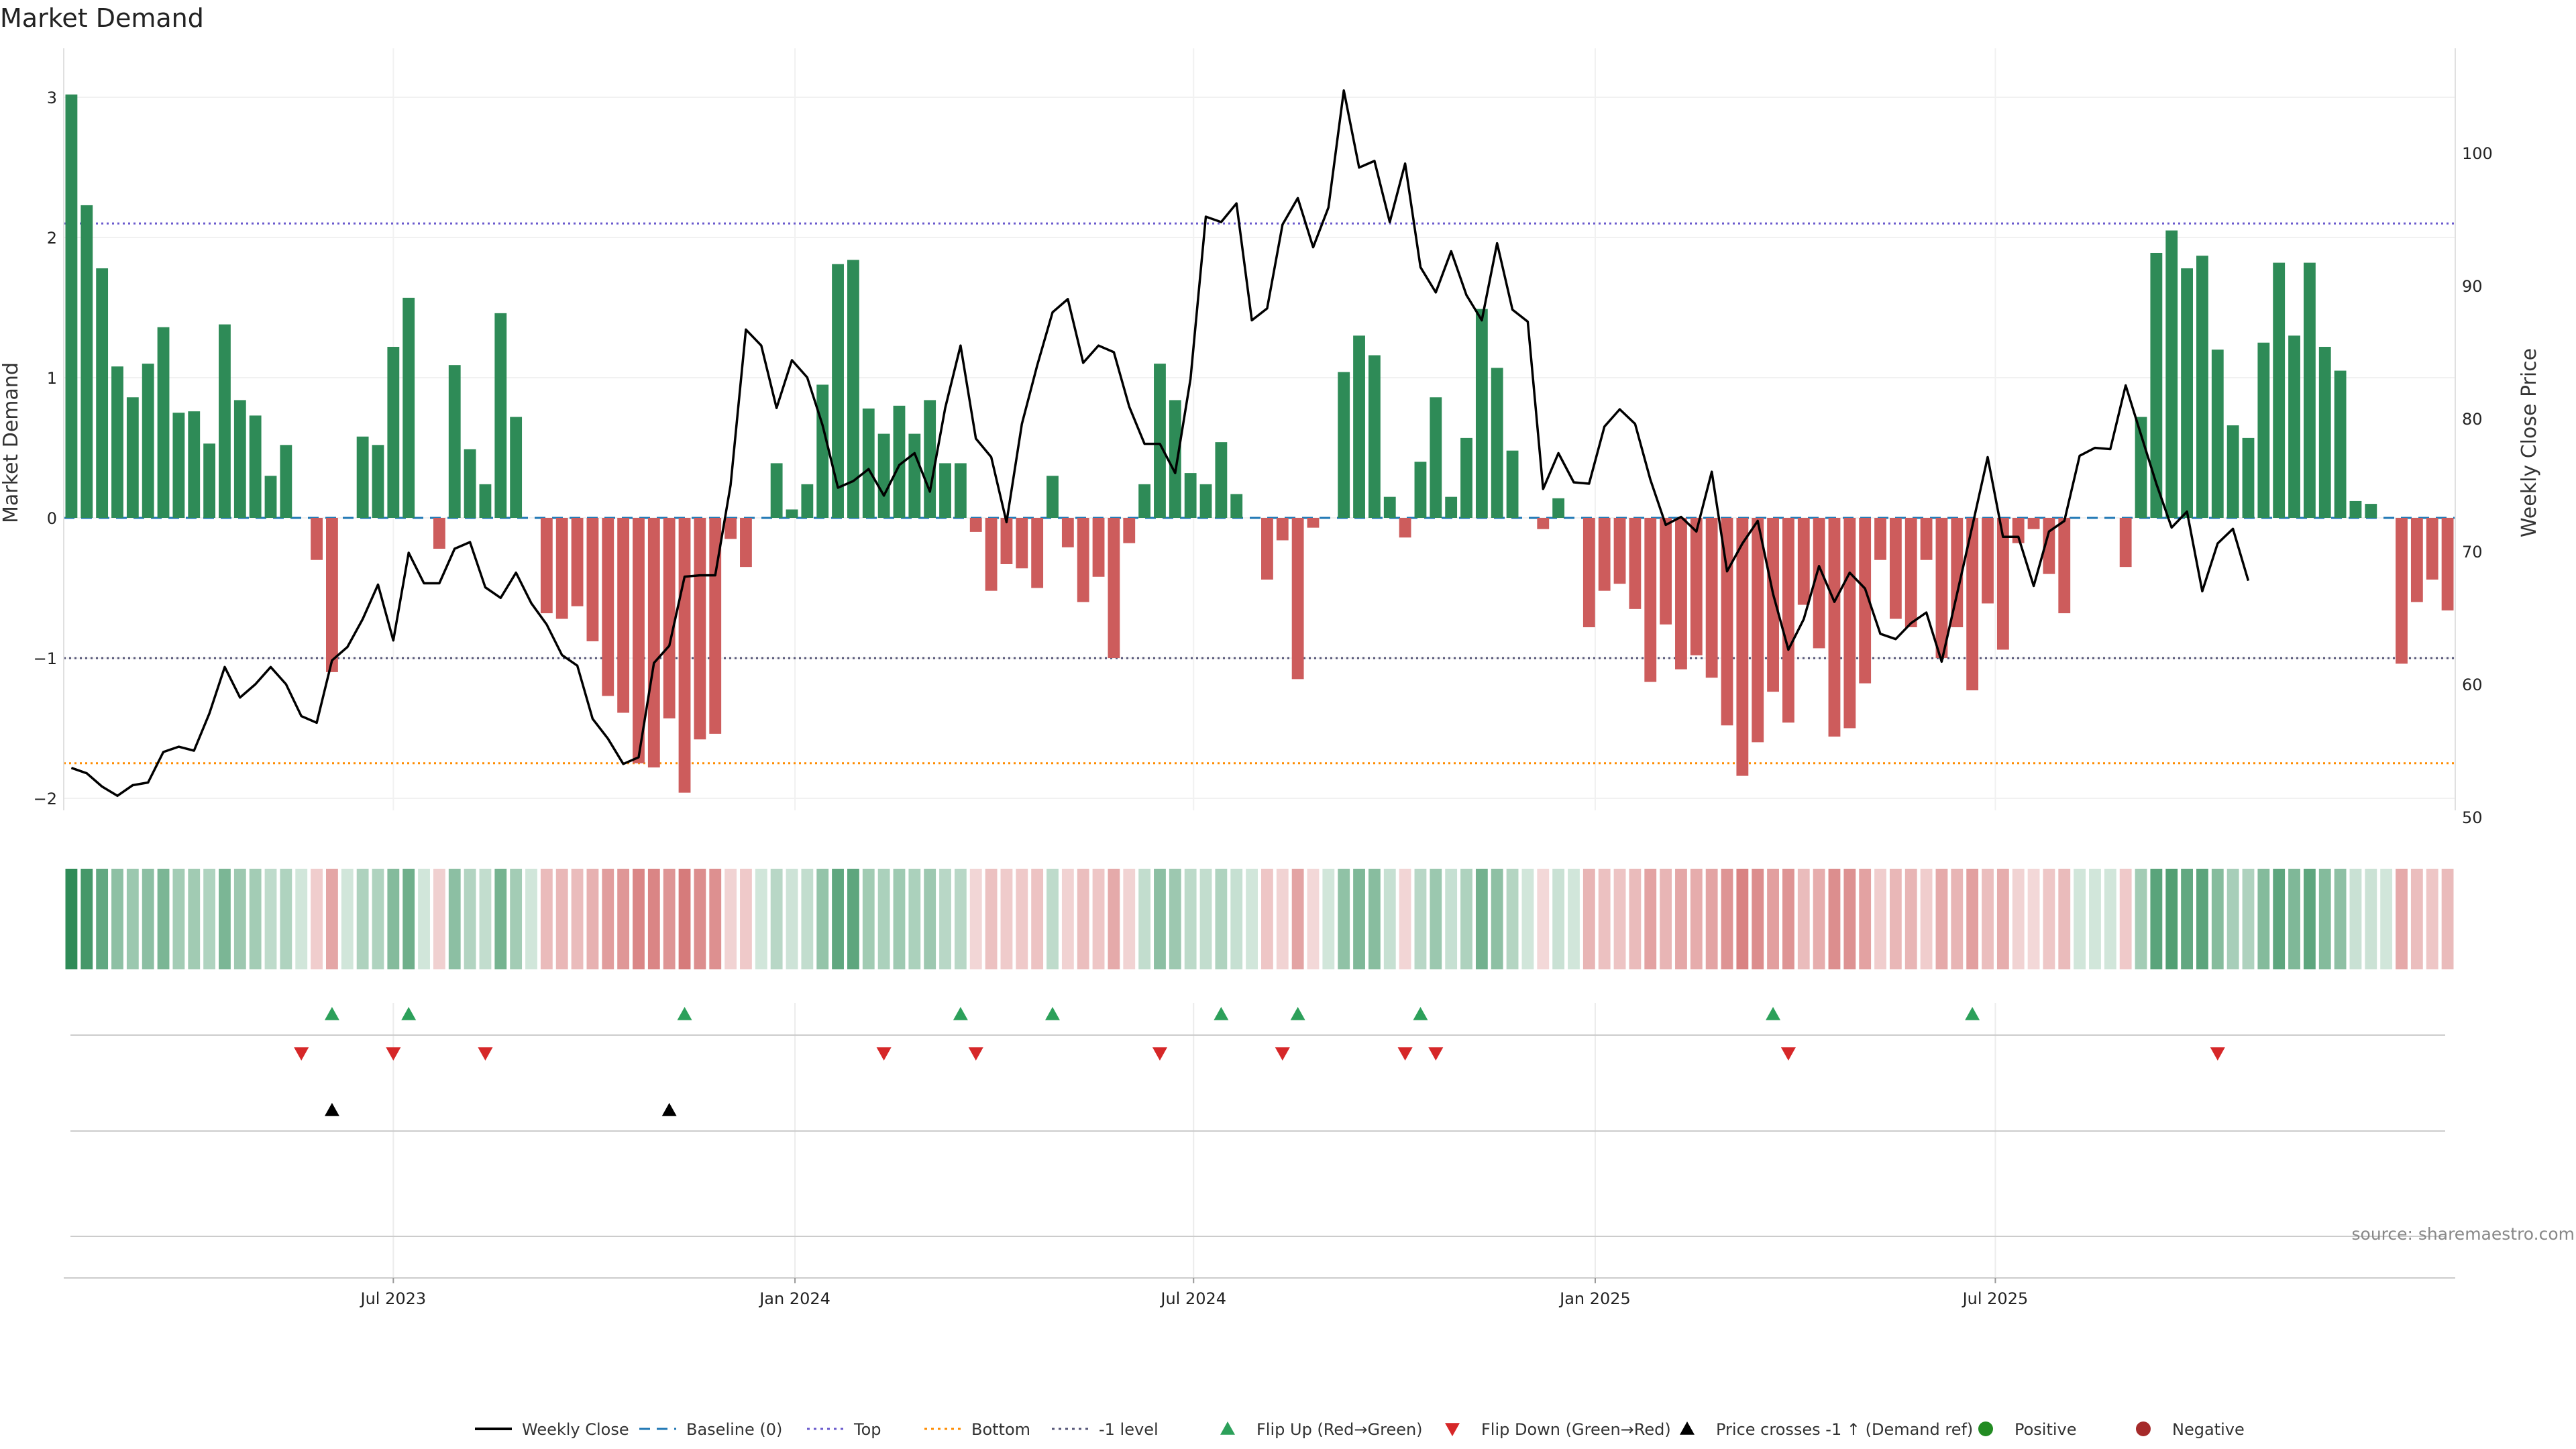  I want to click on legend-label: Negative, so click(2208, 1429).